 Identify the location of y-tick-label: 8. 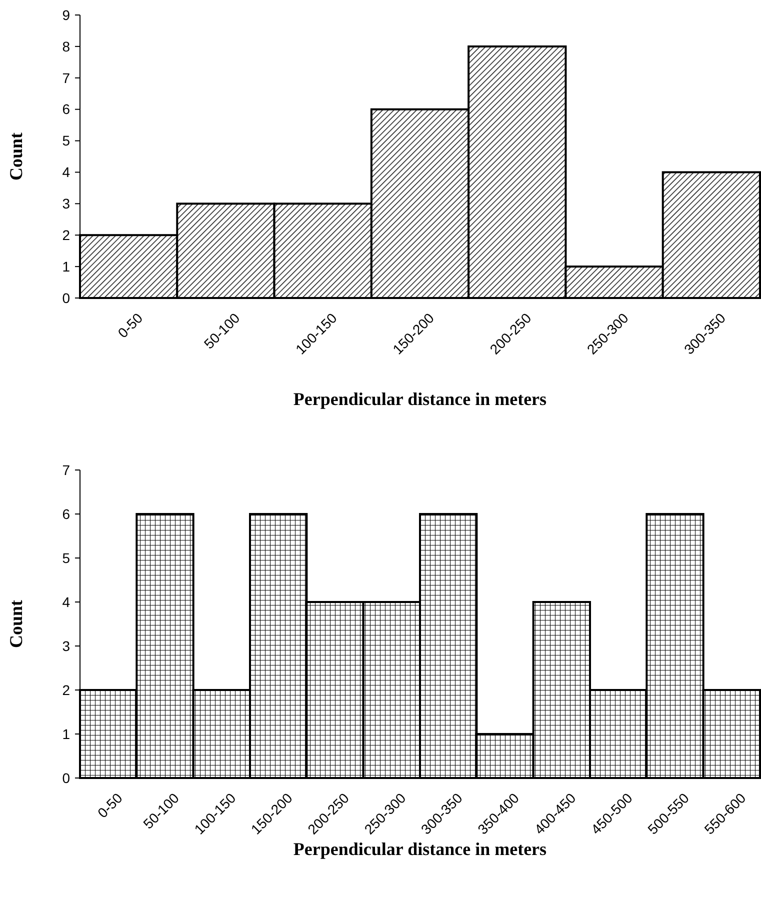
(66, 46).